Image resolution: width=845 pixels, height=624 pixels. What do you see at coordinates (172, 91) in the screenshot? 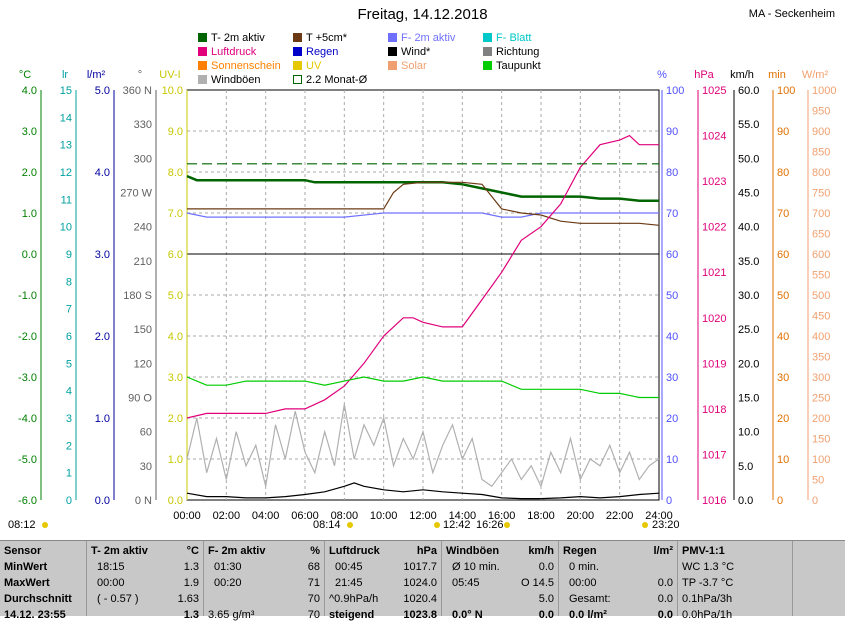
I see `axis-tick-uv: 10.0` at bounding box center [172, 91].